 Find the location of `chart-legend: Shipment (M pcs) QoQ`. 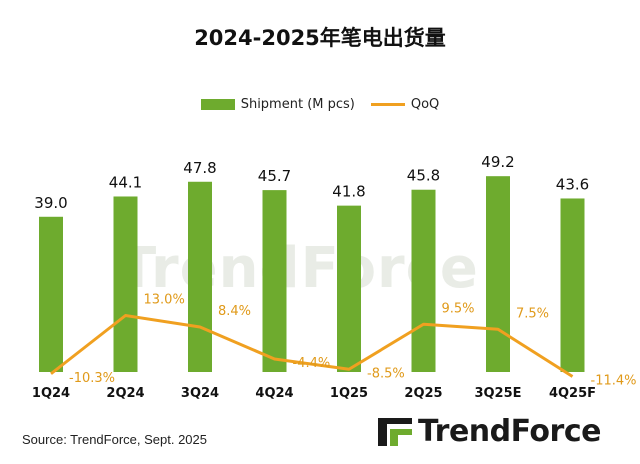

chart-legend: Shipment (M pcs) QoQ is located at coordinates (320, 104).